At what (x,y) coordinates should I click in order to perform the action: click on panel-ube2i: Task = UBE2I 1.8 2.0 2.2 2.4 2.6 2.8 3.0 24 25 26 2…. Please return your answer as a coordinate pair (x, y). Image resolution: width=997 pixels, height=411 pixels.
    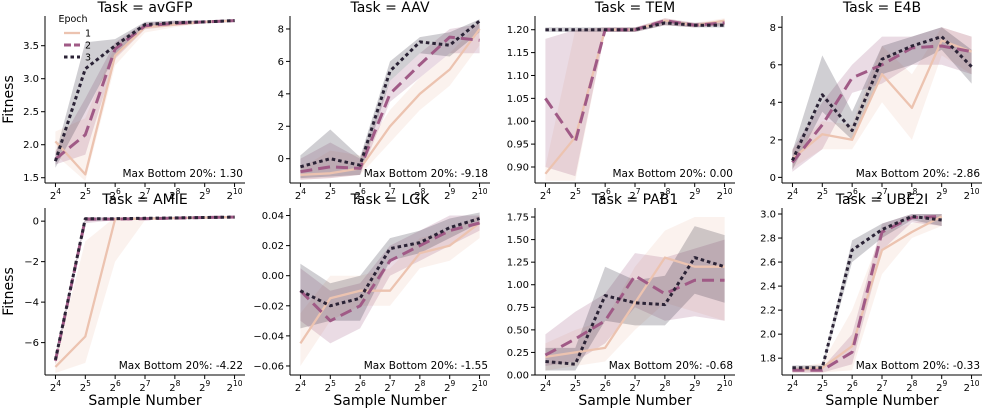
    Looking at the image, I should click on (871, 300).